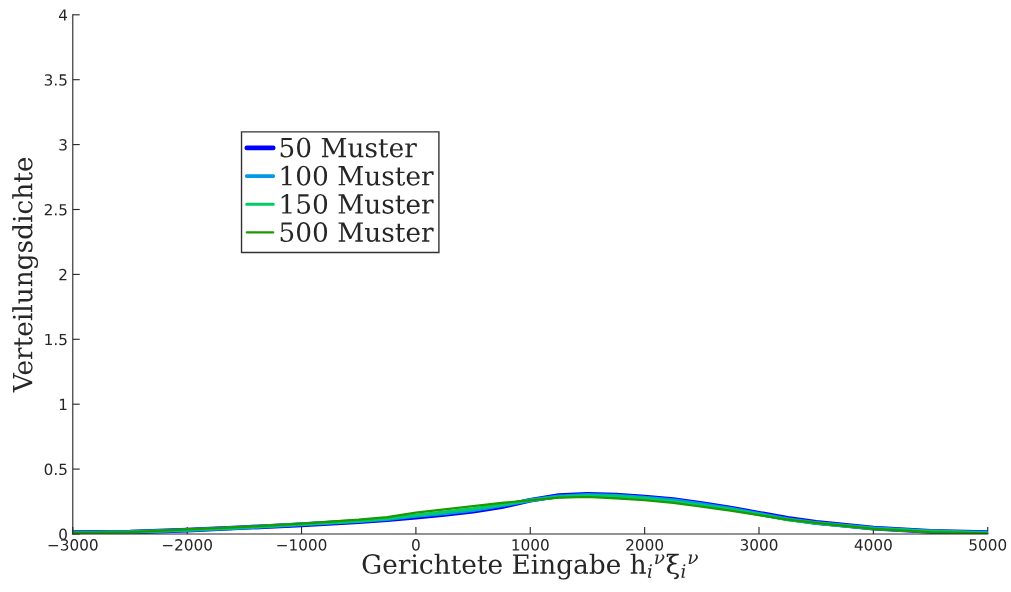  What do you see at coordinates (55, 209) in the screenshot?
I see `y-tick-label: 2.5` at bounding box center [55, 209].